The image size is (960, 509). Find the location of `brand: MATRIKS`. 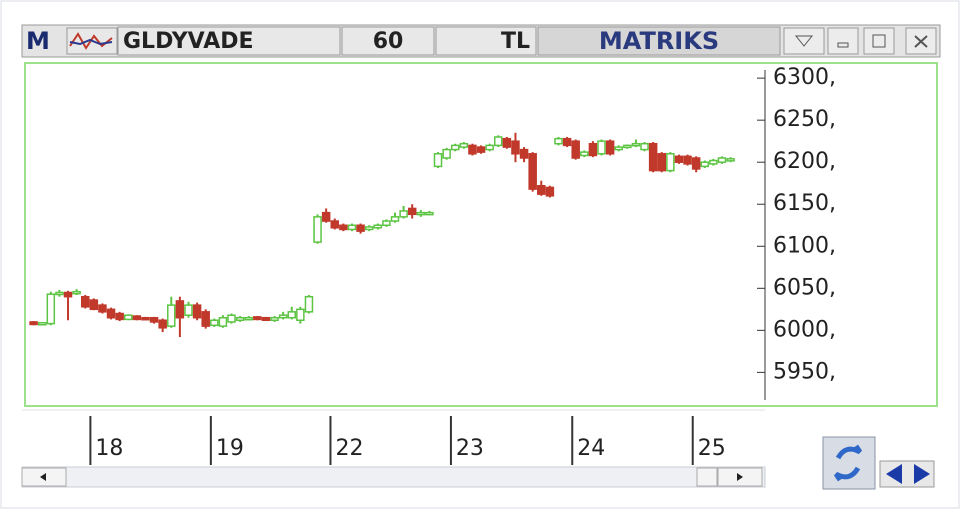

brand: MATRIKS is located at coordinates (659, 41).